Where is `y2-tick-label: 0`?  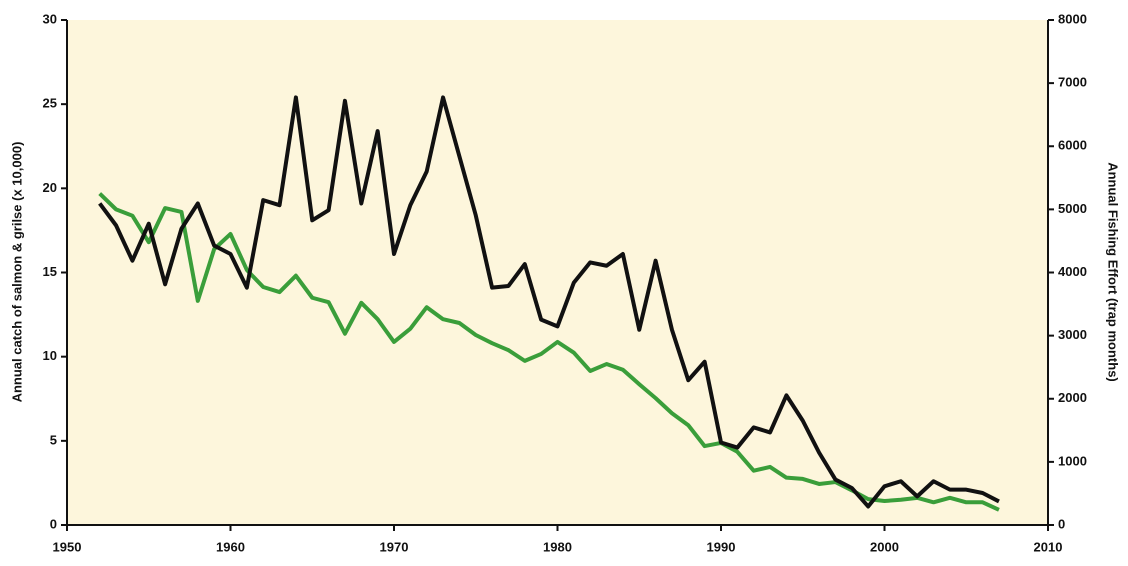 y2-tick-label: 0 is located at coordinates (1061, 523).